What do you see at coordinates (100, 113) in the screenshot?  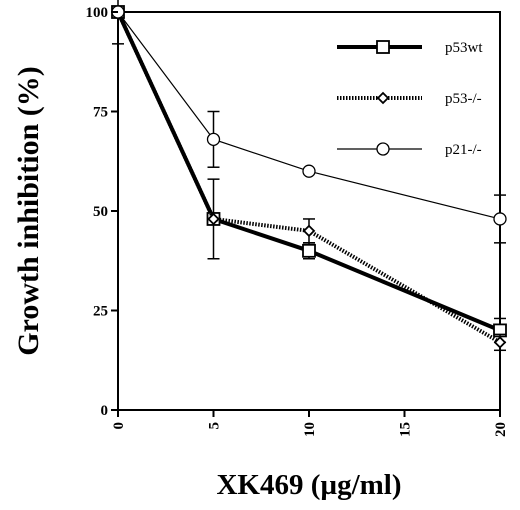 I see `y-tick-label: 75` at bounding box center [100, 113].